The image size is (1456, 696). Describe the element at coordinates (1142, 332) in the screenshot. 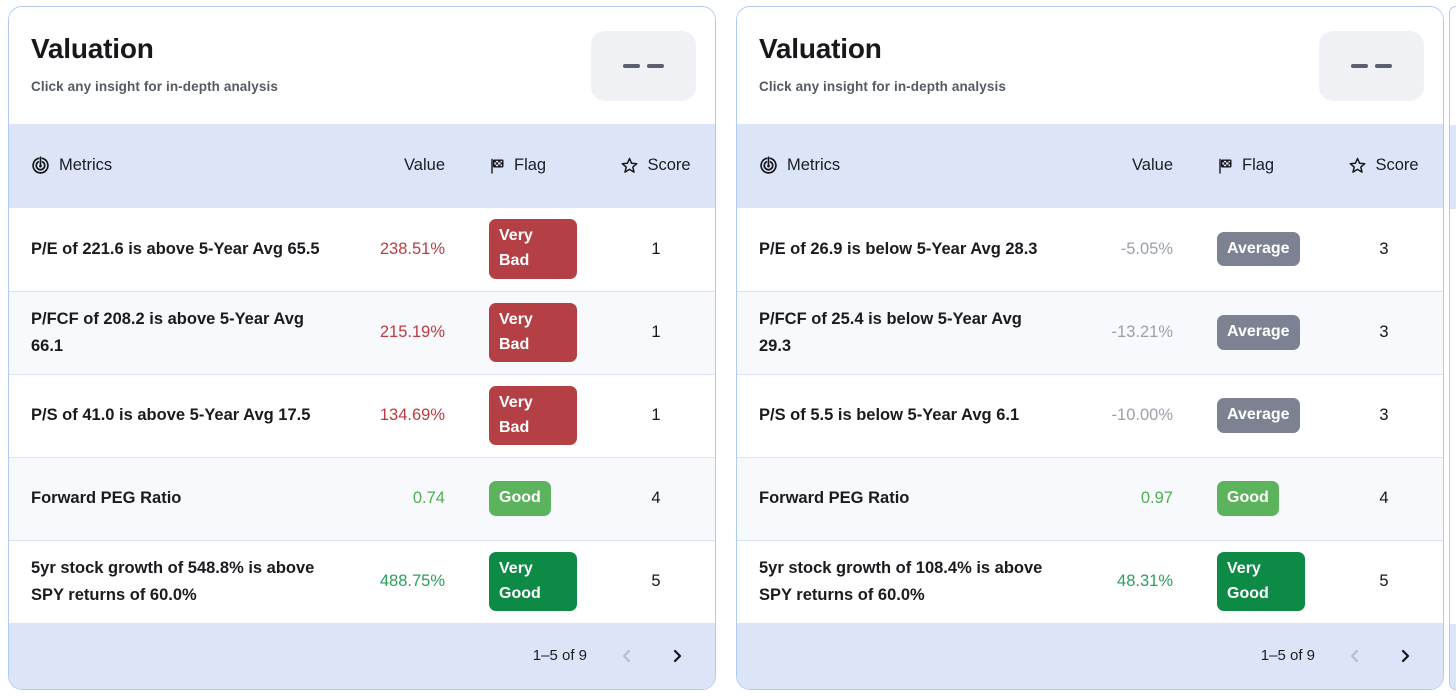

I see `metric-value: -13.21%` at that location.